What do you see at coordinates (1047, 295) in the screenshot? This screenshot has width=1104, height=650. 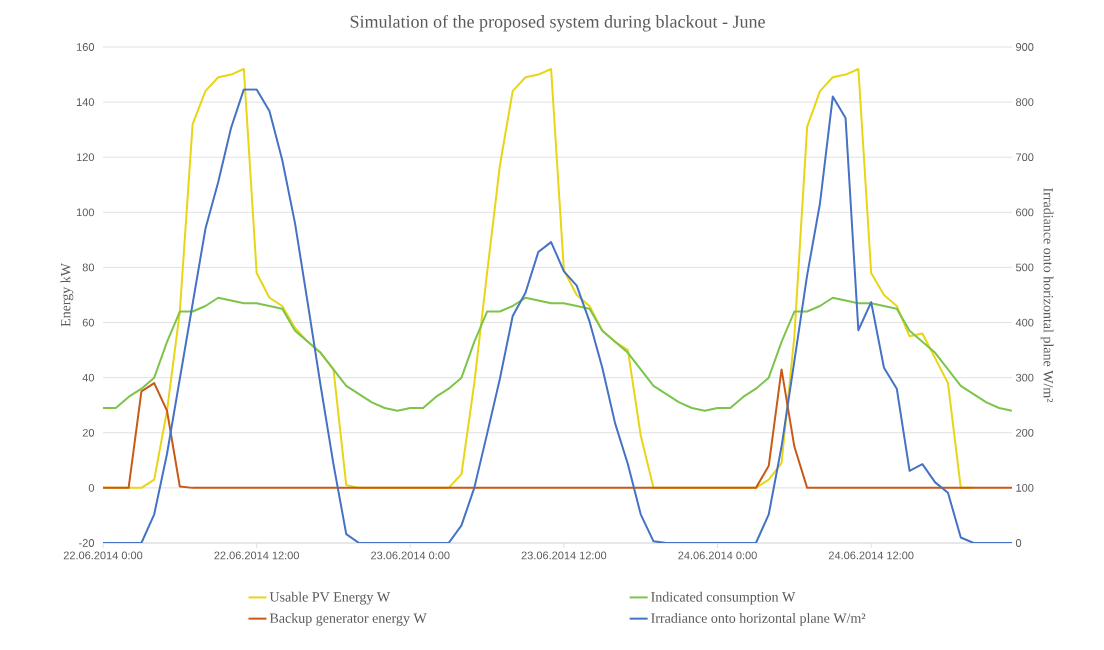 I see `y2-axis-title: Irradiance onto horizontal plane W/m²` at bounding box center [1047, 295].